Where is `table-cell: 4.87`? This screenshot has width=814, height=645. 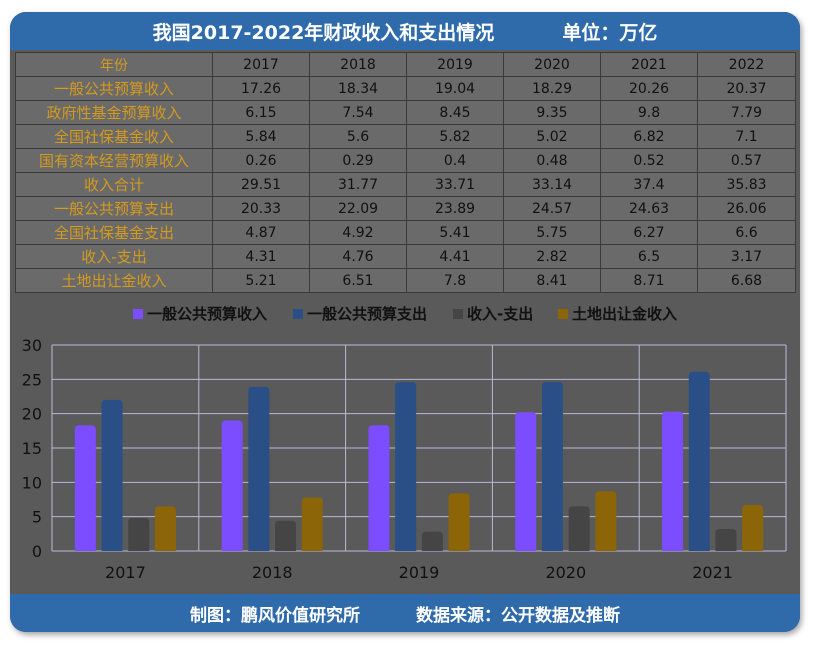
table-cell: 4.87 is located at coordinates (261, 232).